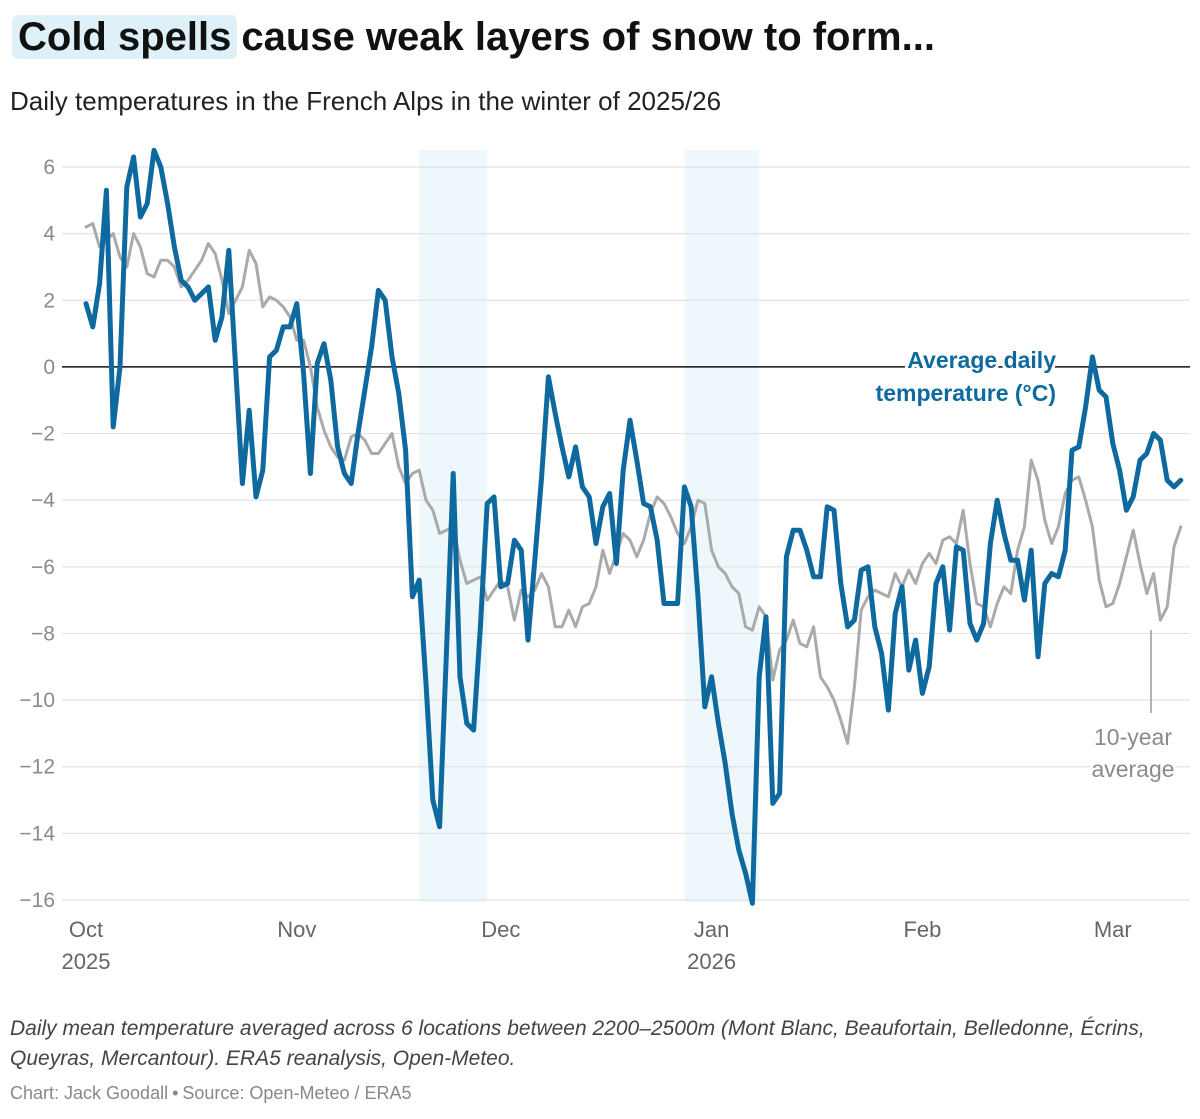  Describe the element at coordinates (89, 1093) in the screenshot. I see `credit-author: Chart: Jack Goodall` at that location.